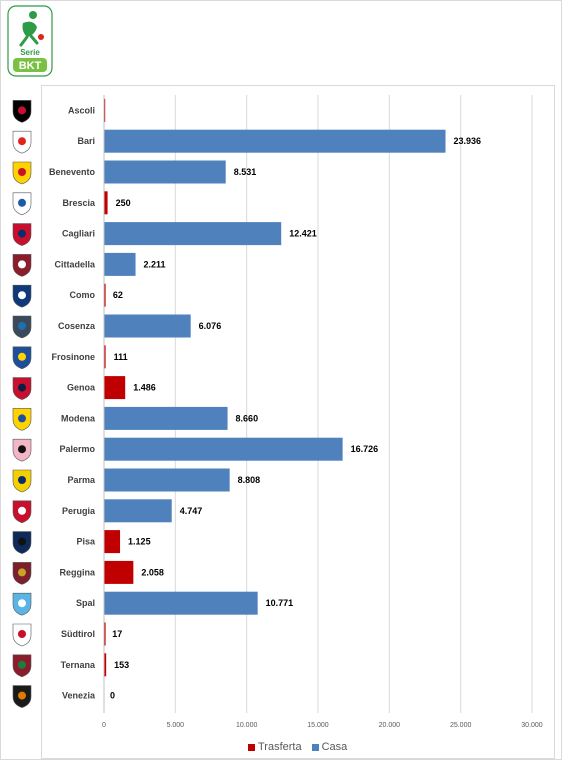  I want to click on x-tick-label: 0, so click(104, 725).